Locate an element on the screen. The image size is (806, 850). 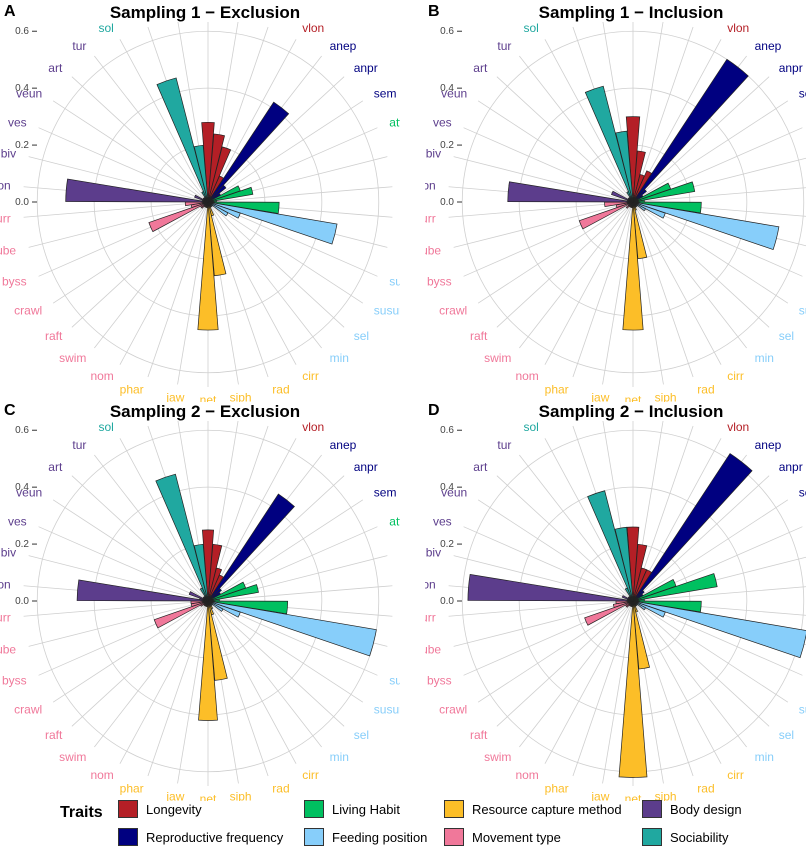
bar-lon is located at coordinates (219, 174).